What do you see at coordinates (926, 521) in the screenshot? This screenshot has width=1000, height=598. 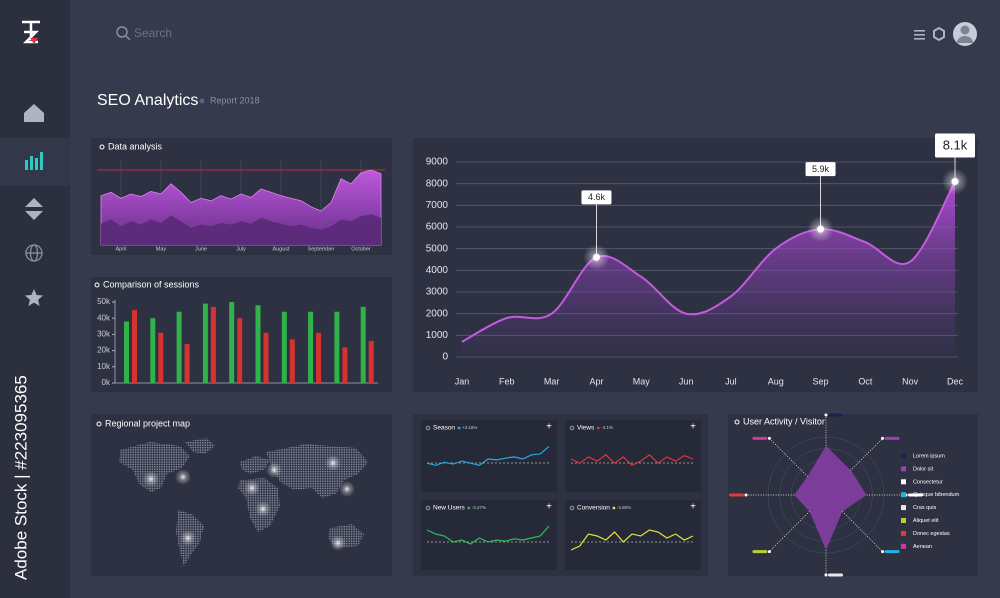 I see `legend-label: Aliquet elit` at bounding box center [926, 521].